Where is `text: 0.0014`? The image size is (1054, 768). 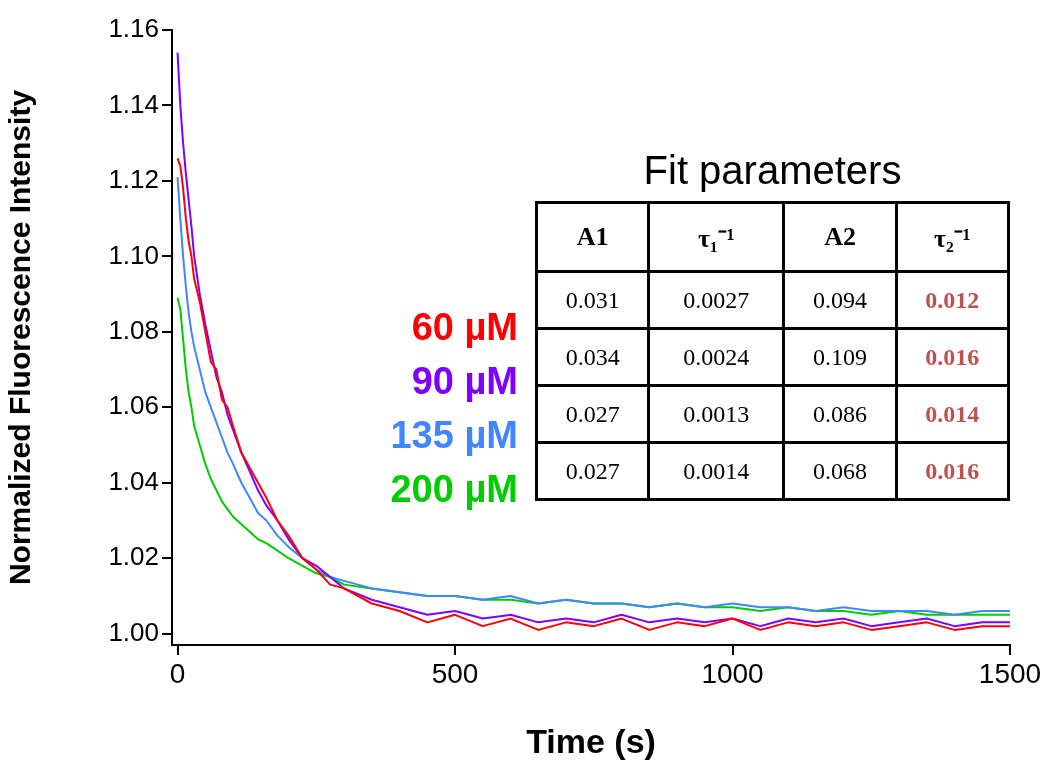
text: 0.0014 is located at coordinates (716, 470).